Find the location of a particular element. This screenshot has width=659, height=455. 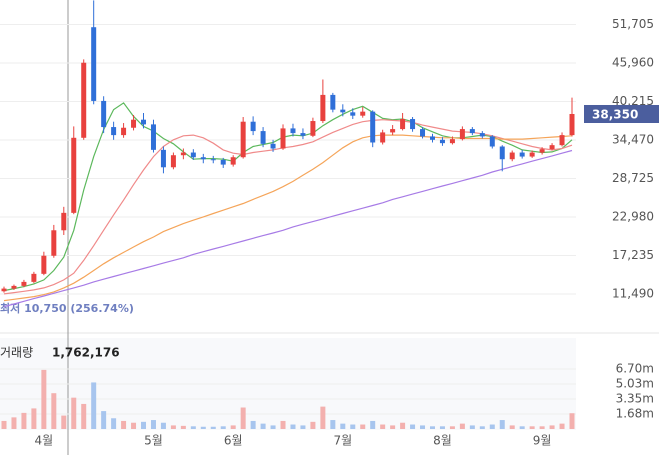

current-price-tag is located at coordinates (621, 113).